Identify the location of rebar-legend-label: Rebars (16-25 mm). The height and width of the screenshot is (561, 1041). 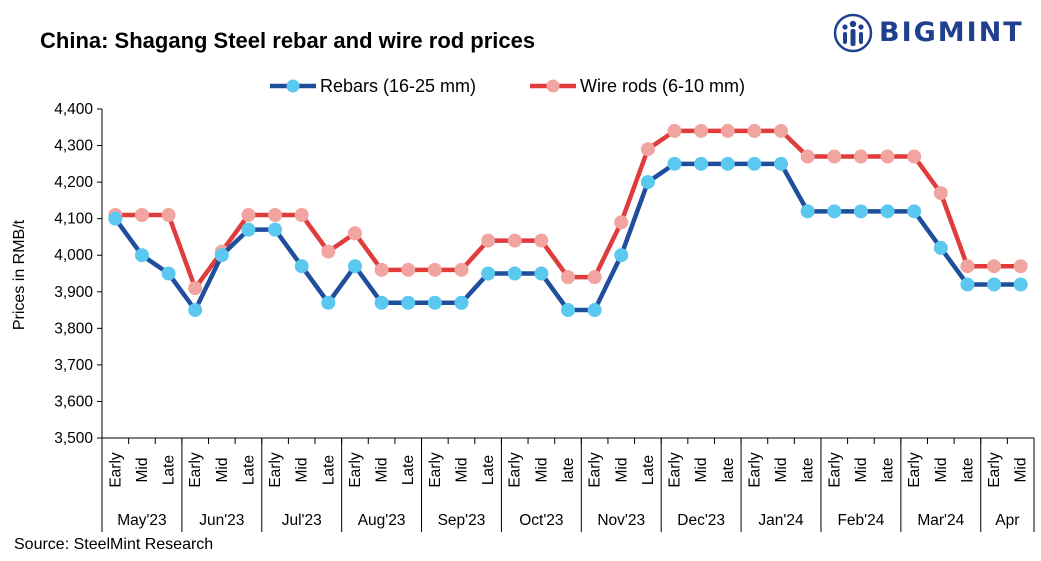
(398, 86).